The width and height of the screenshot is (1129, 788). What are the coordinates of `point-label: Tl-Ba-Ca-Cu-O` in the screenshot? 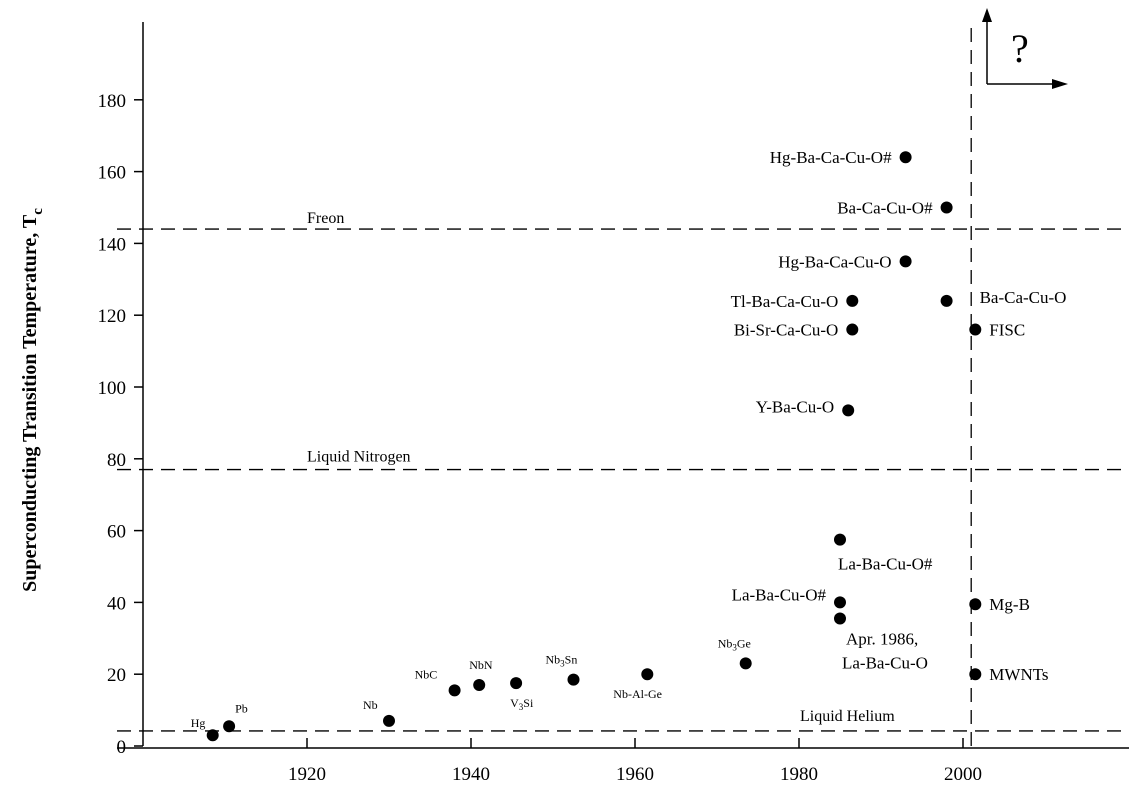 It's located at (785, 301).